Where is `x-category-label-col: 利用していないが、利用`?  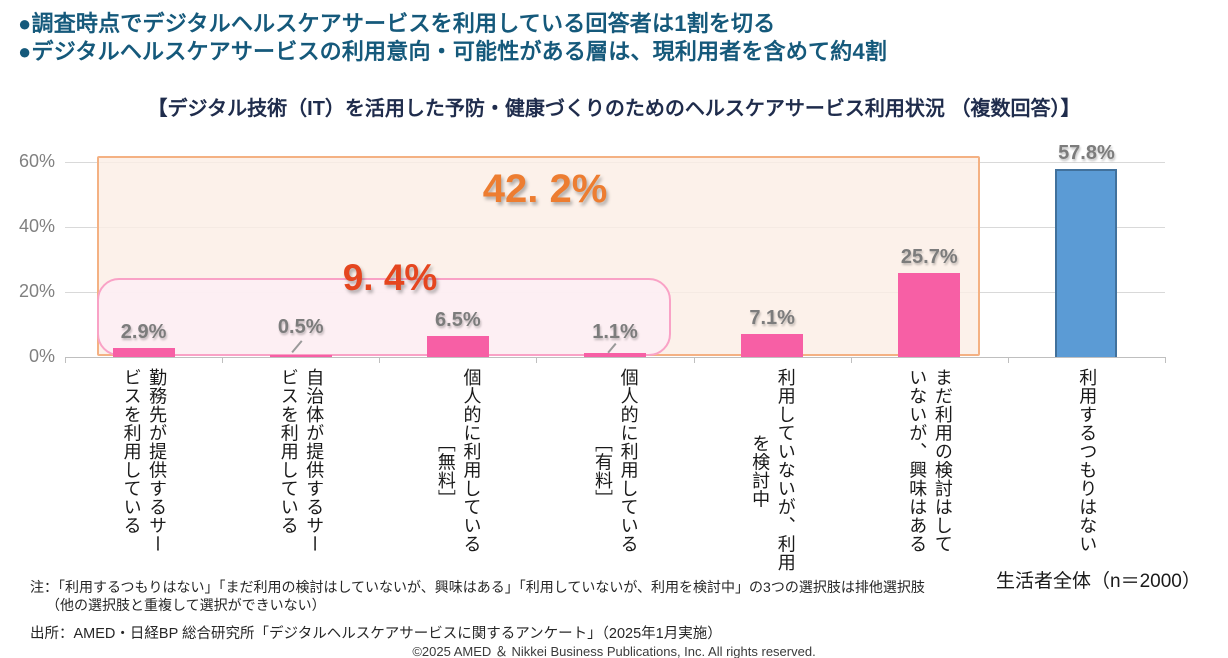
x-category-label-col: 利用していないが、利用 is located at coordinates (785, 470).